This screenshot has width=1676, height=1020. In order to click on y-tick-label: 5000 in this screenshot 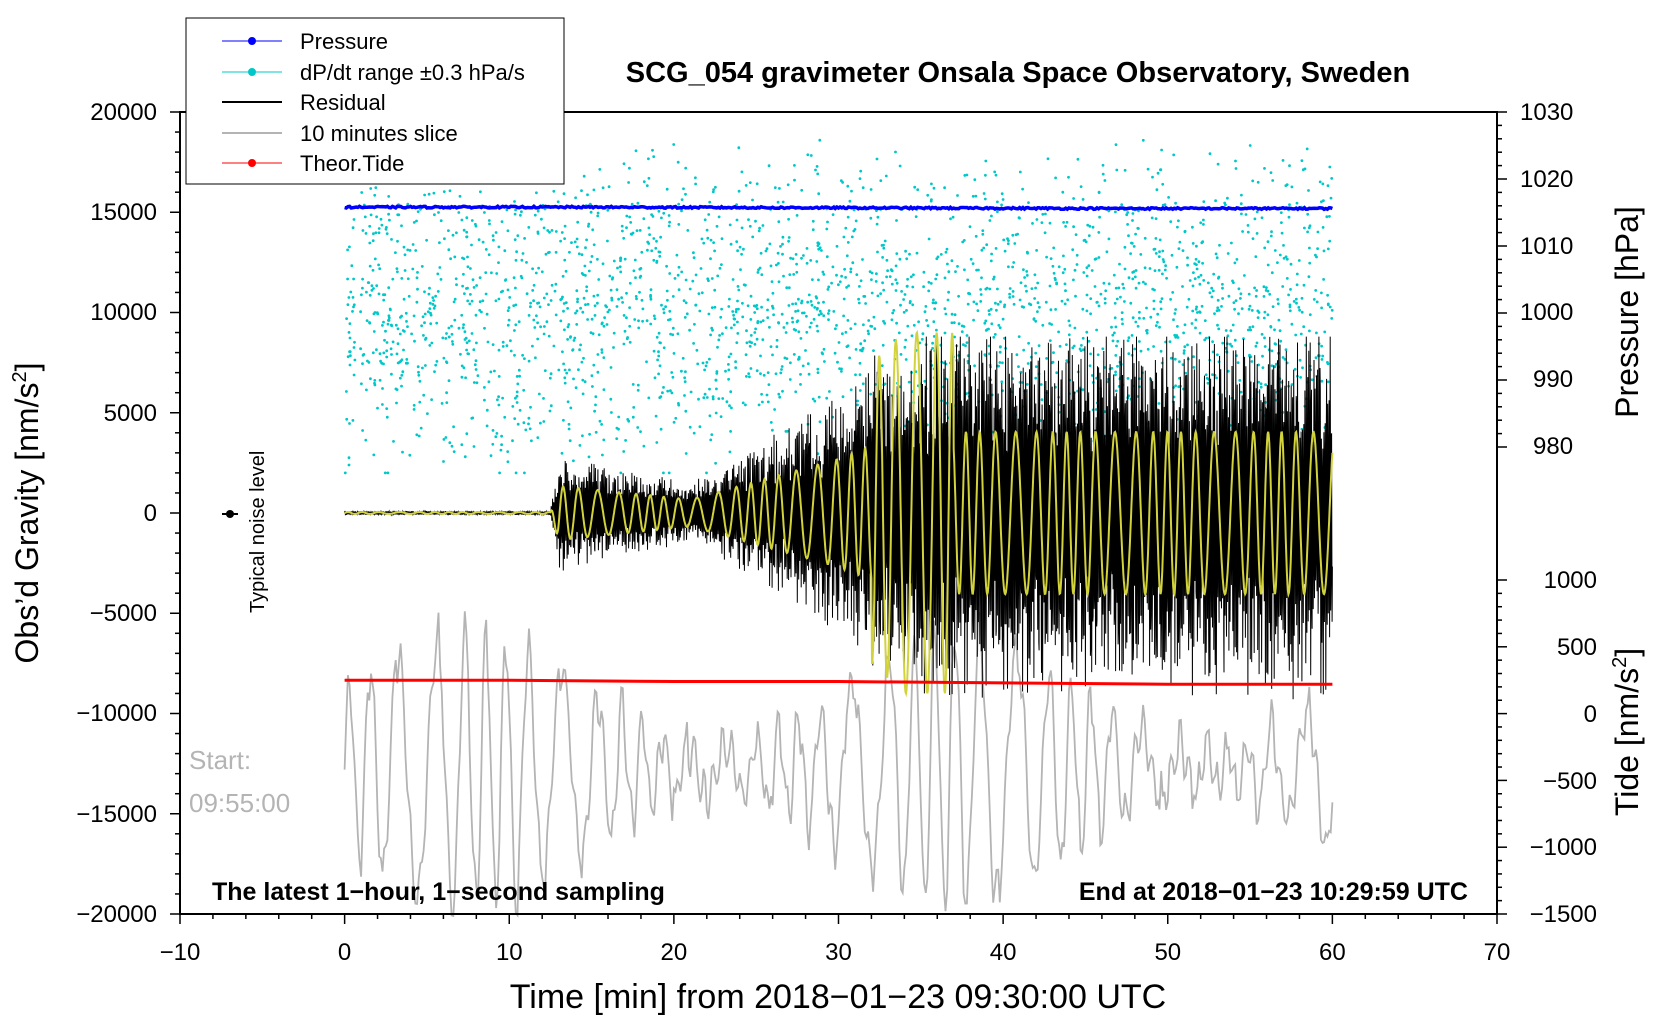, I will do `click(130, 413)`.